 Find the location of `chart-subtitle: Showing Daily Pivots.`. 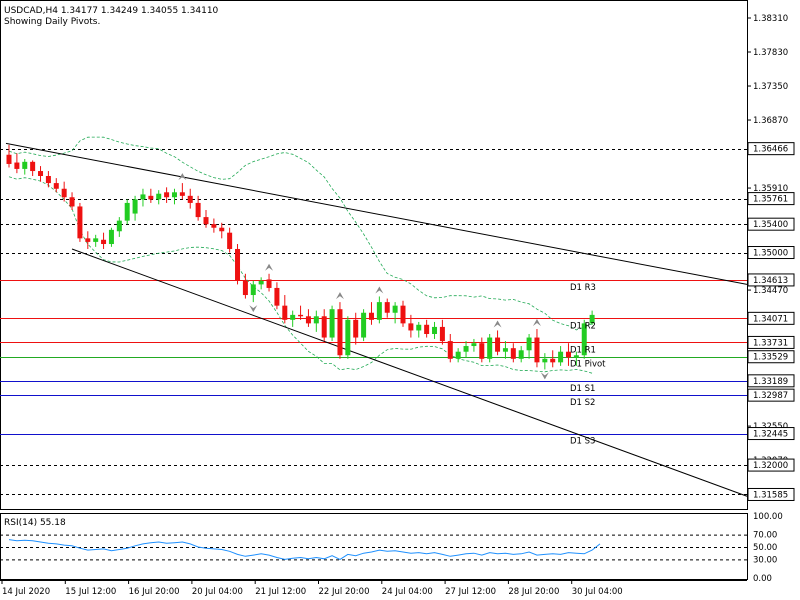

chart-subtitle: Showing Daily Pivots. is located at coordinates (52, 22).